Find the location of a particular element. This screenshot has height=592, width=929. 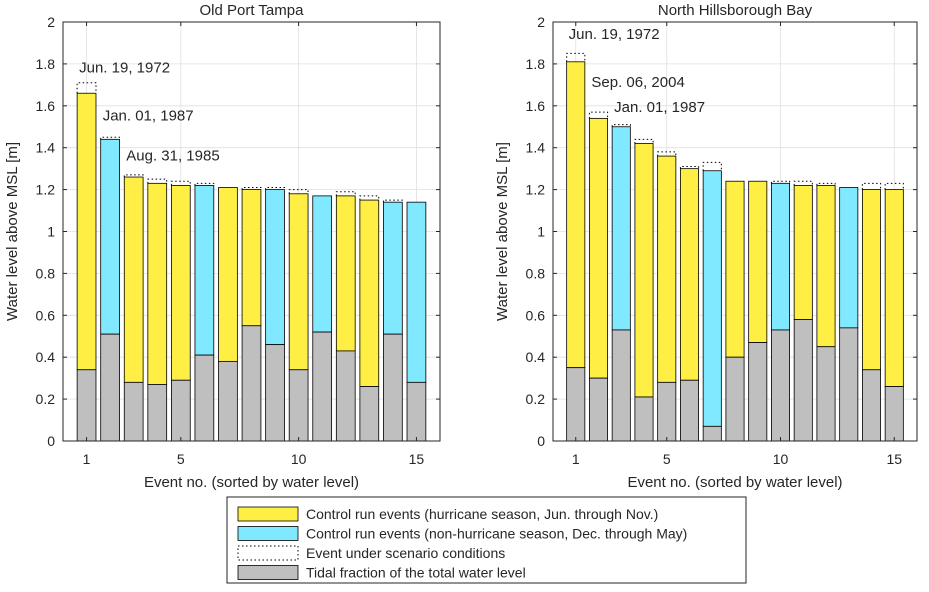

bar-event-2-hurricane is located at coordinates (599, 248).